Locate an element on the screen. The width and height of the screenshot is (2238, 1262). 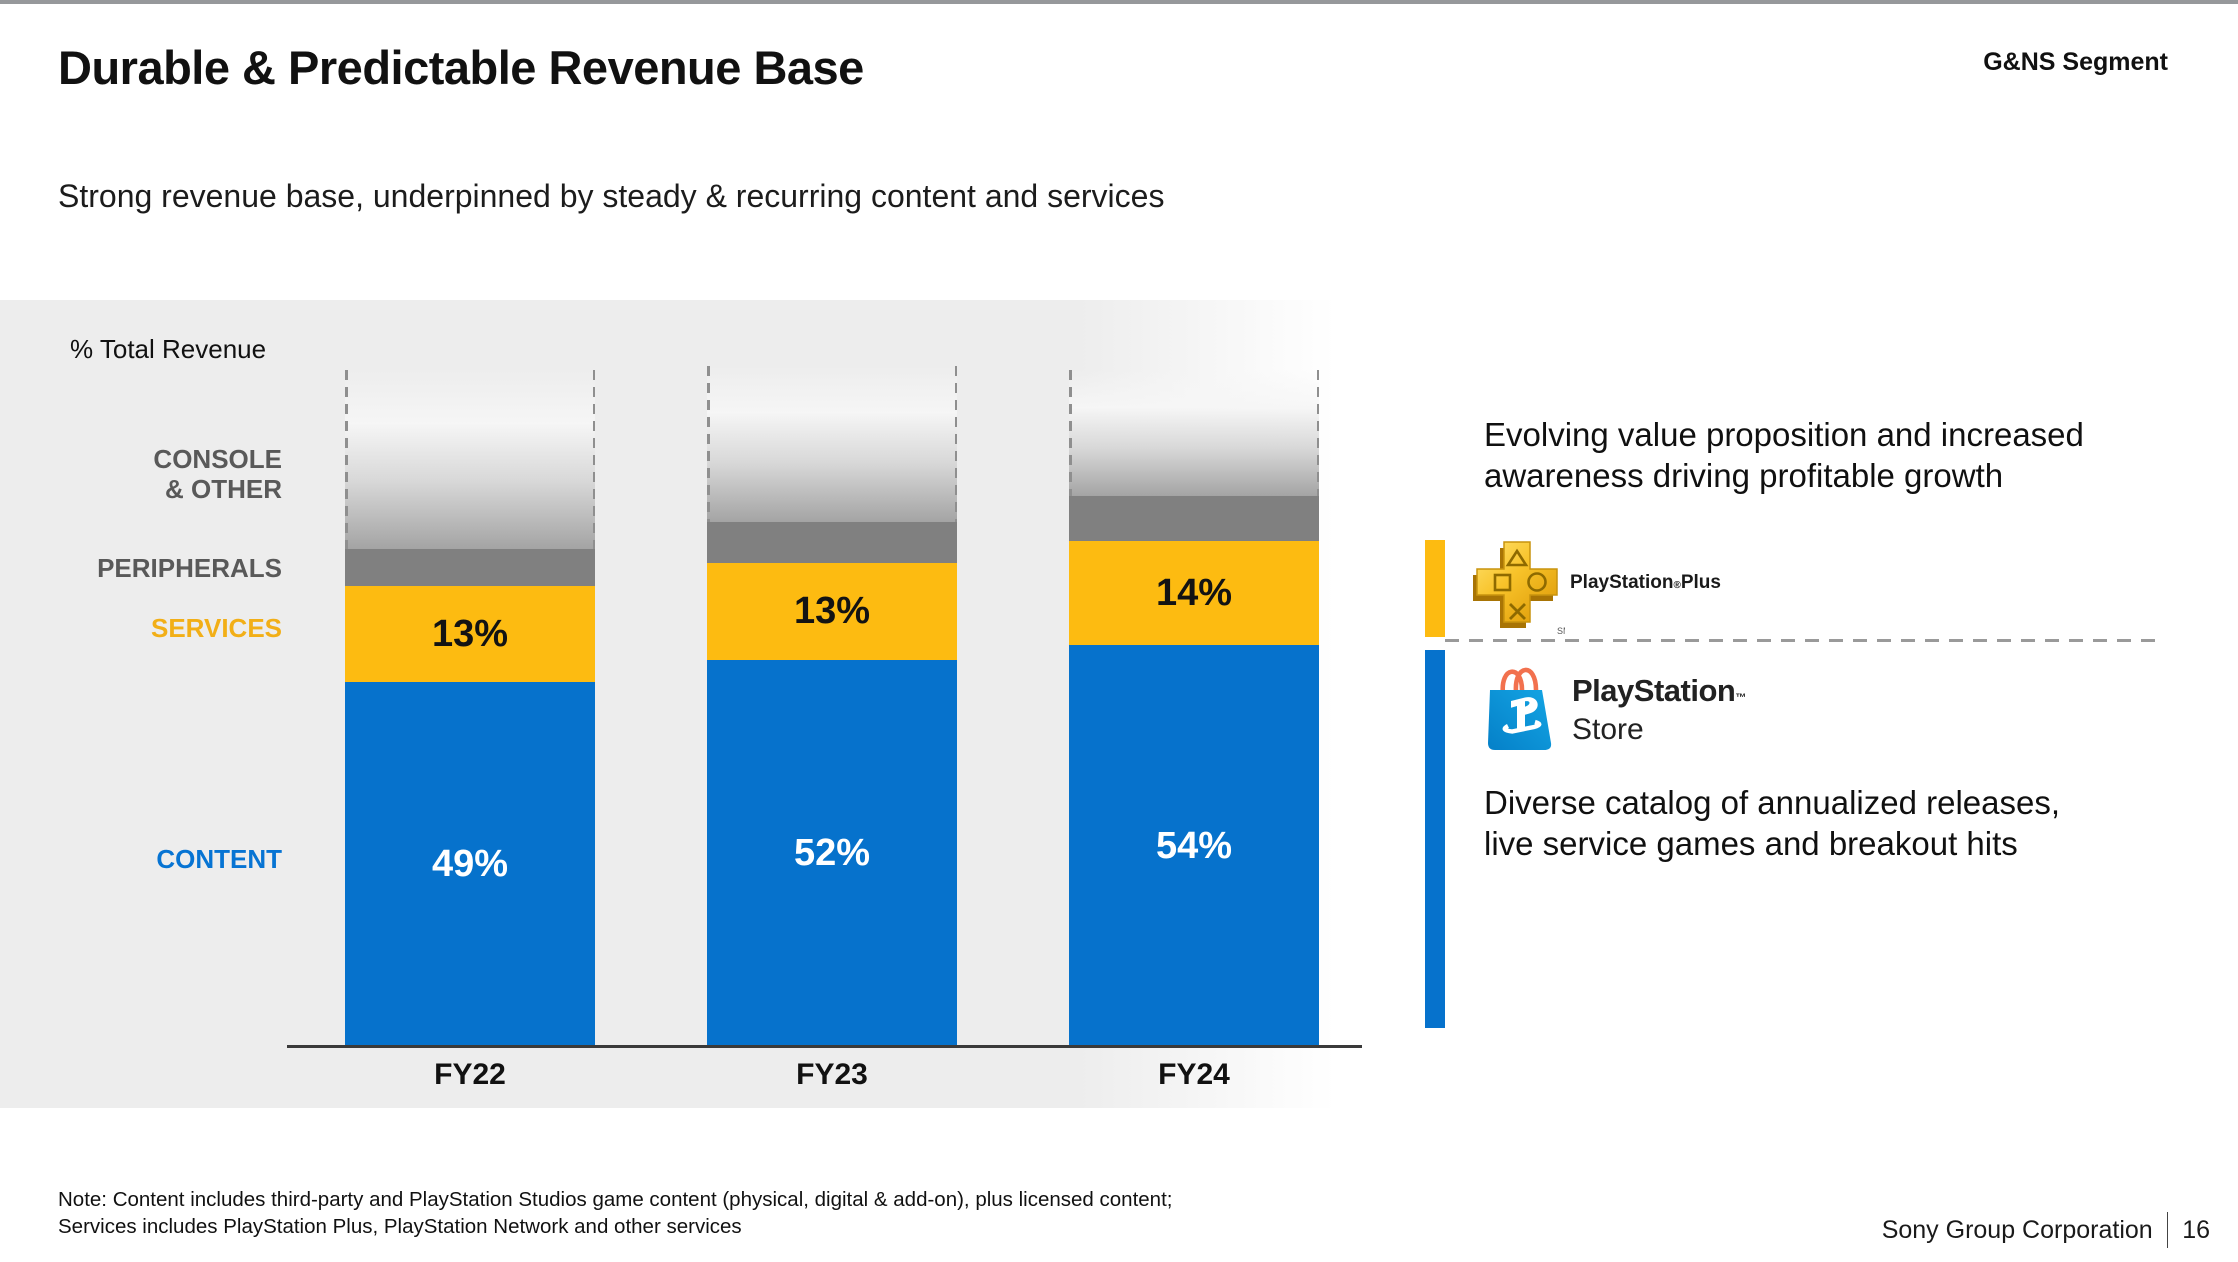
x-axis-label-FY22: FY22 is located at coordinates (470, 1074).